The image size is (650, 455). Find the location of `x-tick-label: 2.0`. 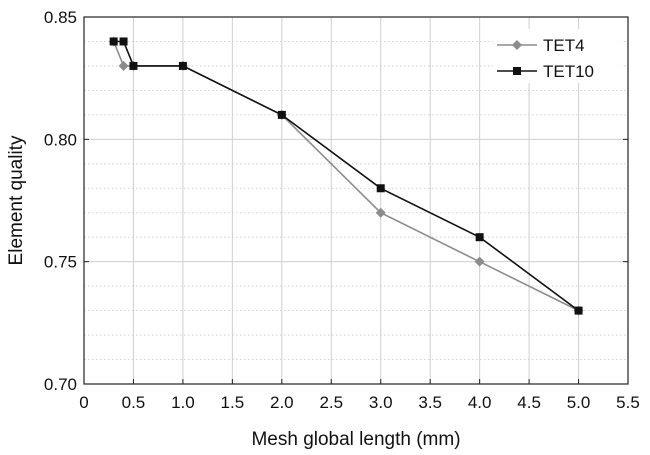

x-tick-label: 2.0 is located at coordinates (282, 402).